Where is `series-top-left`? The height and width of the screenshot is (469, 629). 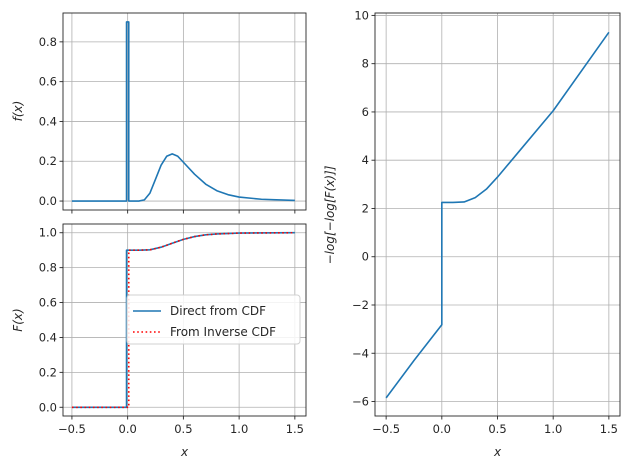 series-top-left is located at coordinates (183, 111).